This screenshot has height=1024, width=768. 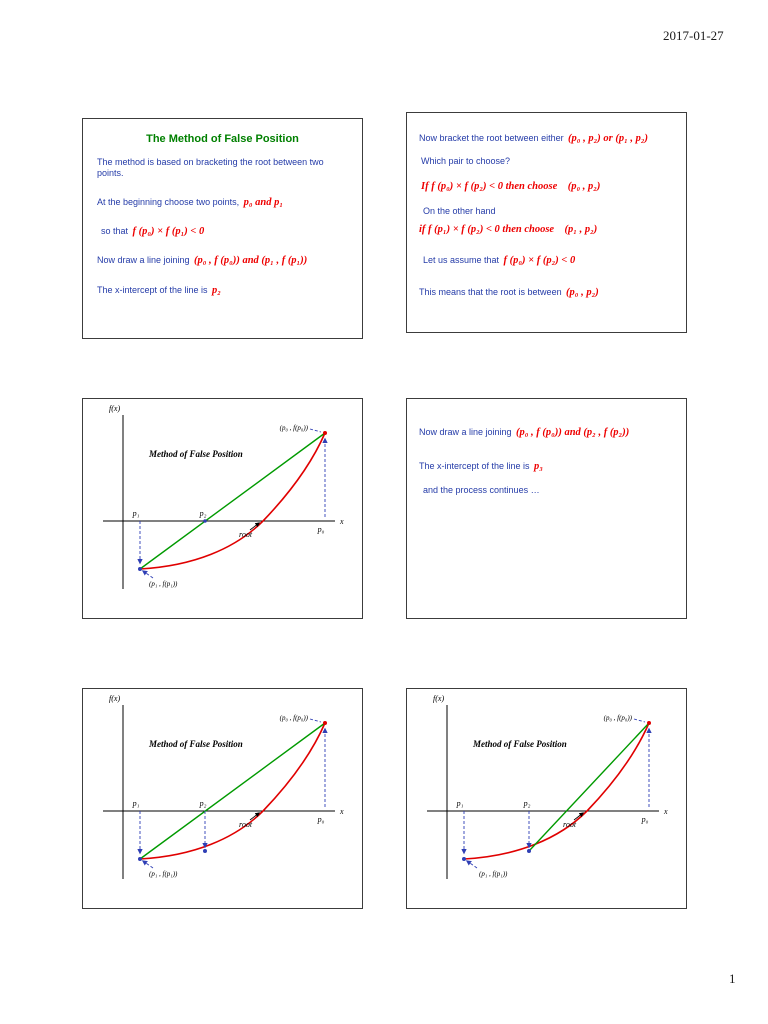 I want to click on page-number: 1, so click(x=732, y=978).